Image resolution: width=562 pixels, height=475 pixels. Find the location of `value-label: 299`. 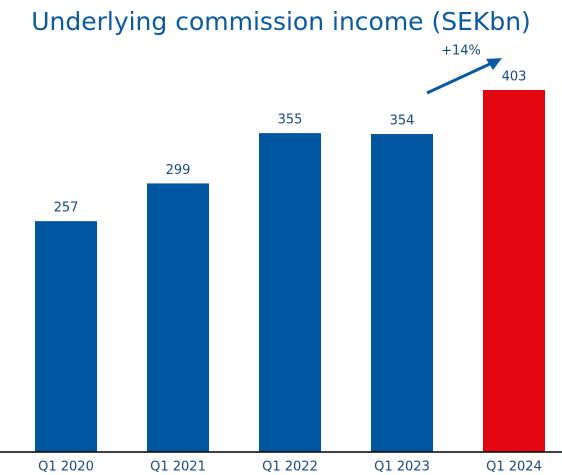

value-label: 299 is located at coordinates (178, 170).